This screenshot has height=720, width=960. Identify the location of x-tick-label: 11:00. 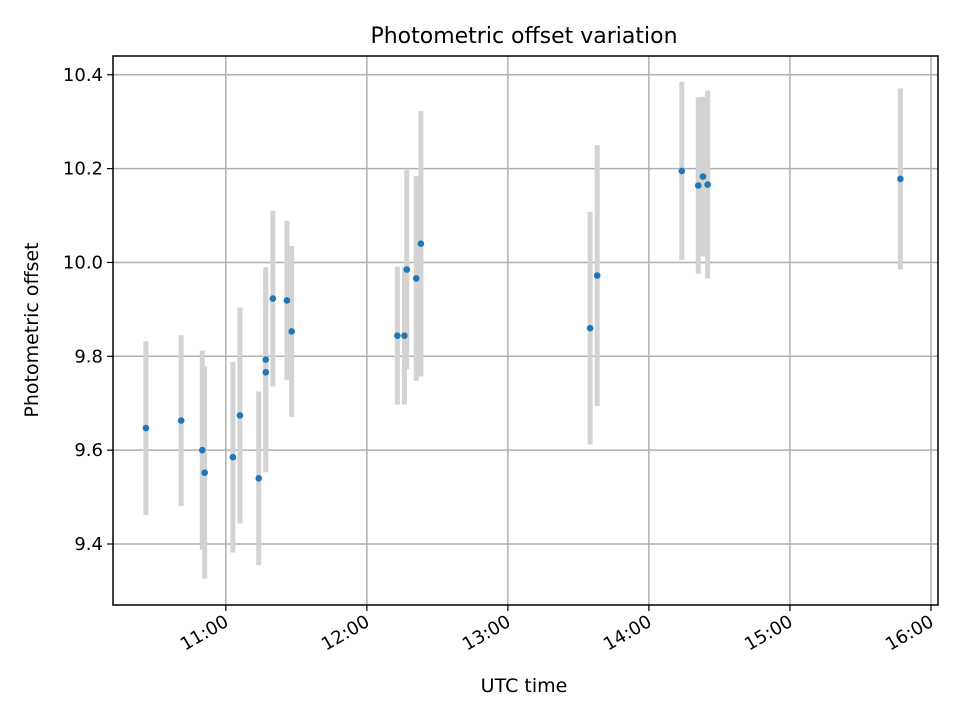
(204, 633).